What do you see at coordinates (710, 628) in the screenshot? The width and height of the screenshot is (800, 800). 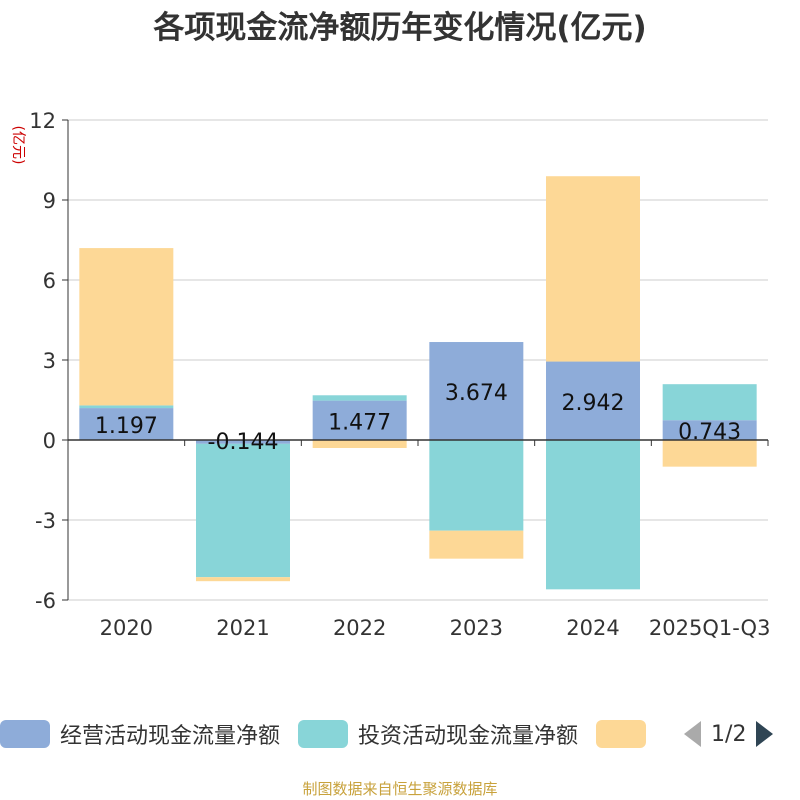 I see `x-tick-label: 2025Q1-Q3` at bounding box center [710, 628].